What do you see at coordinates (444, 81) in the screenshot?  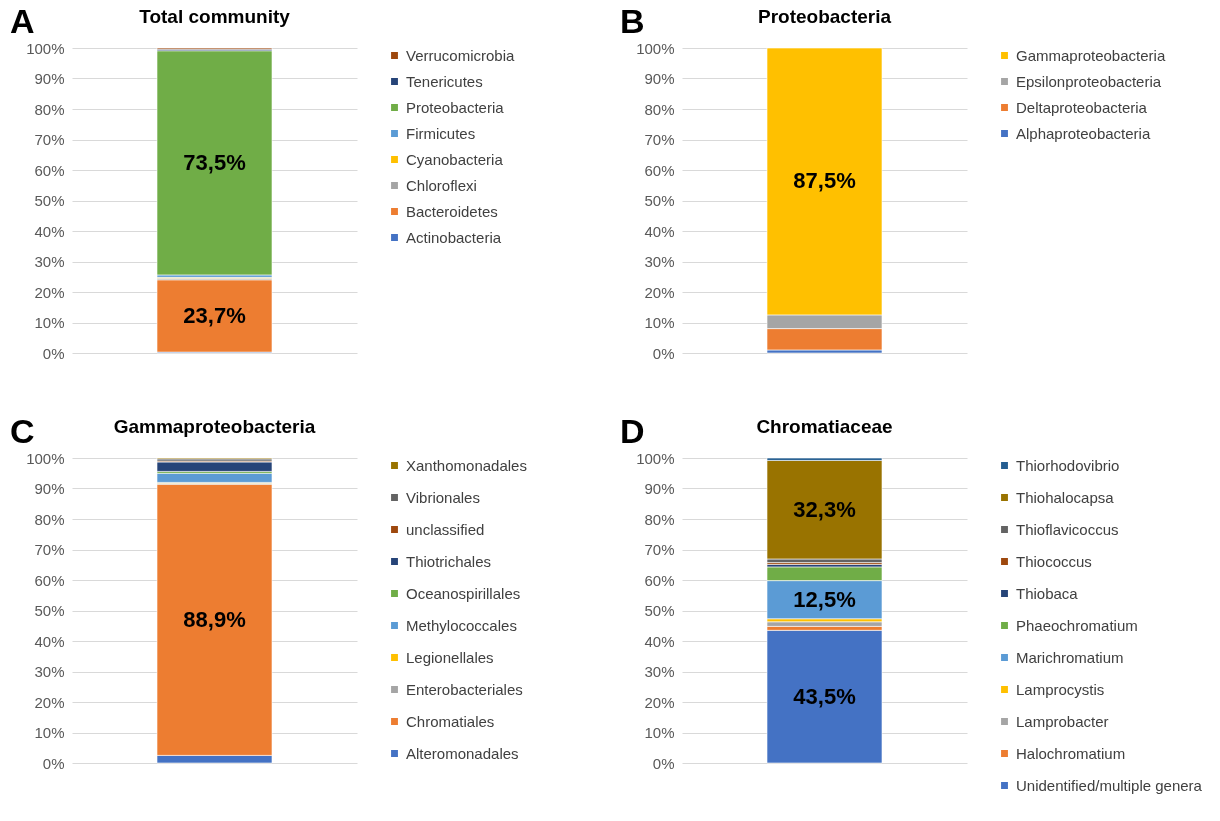 I see `legend-label: Tenericutes` at bounding box center [444, 81].